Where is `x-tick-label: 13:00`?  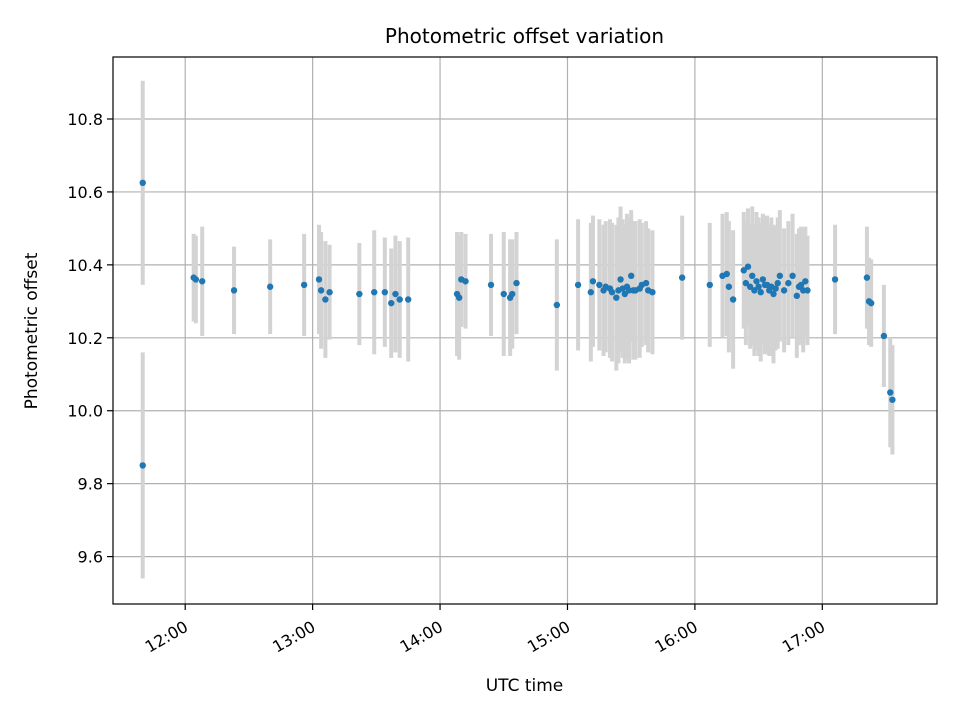
x-tick-label: 13:00 is located at coordinates (293, 637).